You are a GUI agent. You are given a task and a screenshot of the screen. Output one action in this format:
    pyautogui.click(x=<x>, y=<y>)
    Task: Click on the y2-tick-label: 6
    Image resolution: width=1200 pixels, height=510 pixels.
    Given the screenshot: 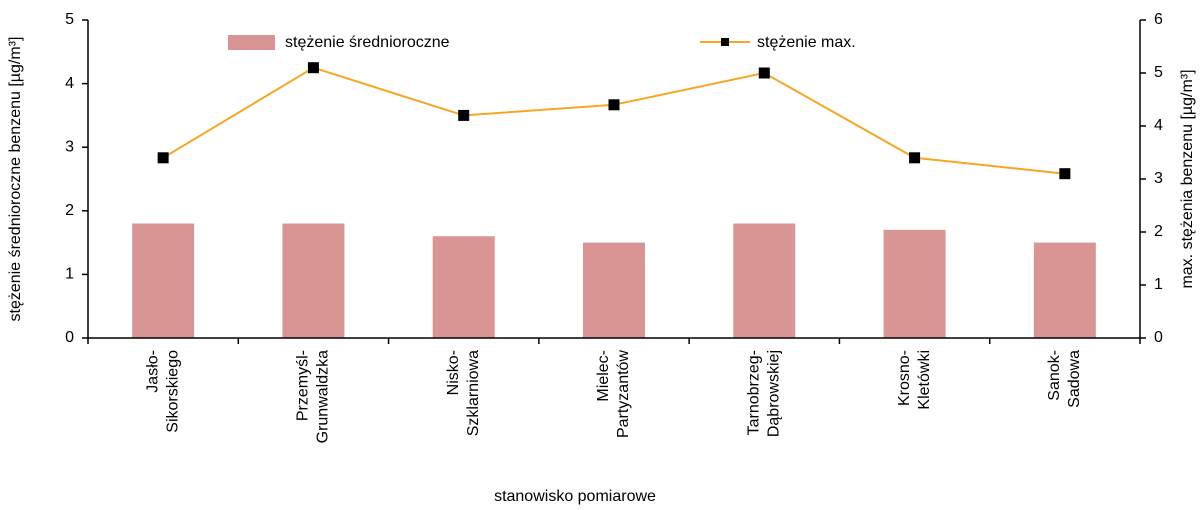 What is the action you would take?
    pyautogui.click(x=1158, y=19)
    